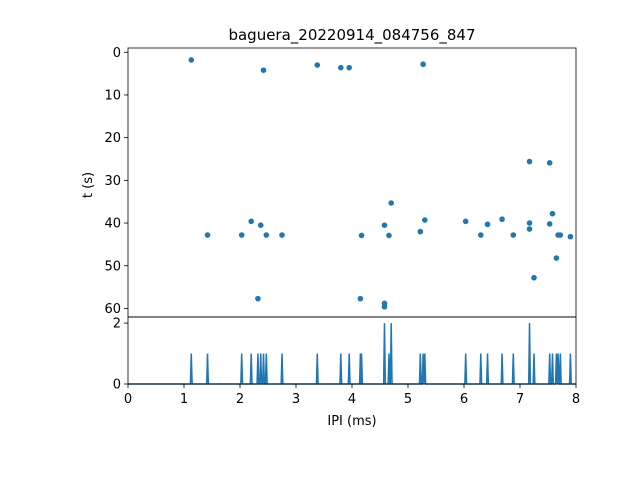 The width and height of the screenshot is (640, 480). What do you see at coordinates (520, 399) in the screenshot?
I see `x-tick-label: 7` at bounding box center [520, 399].